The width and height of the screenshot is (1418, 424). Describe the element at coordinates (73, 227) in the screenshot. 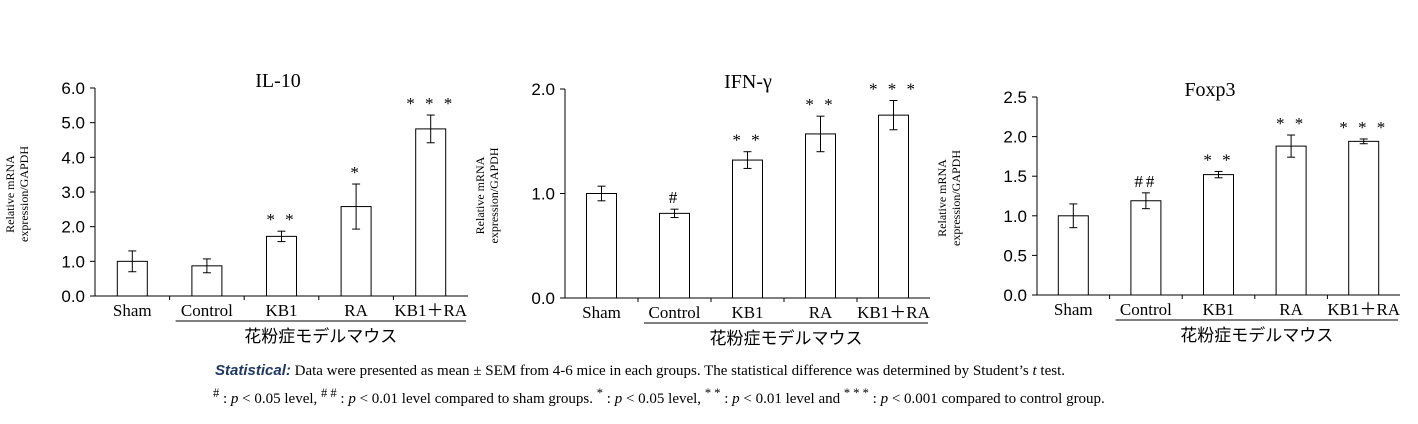

I see `chart1-y-tick-label: 2.0` at that location.